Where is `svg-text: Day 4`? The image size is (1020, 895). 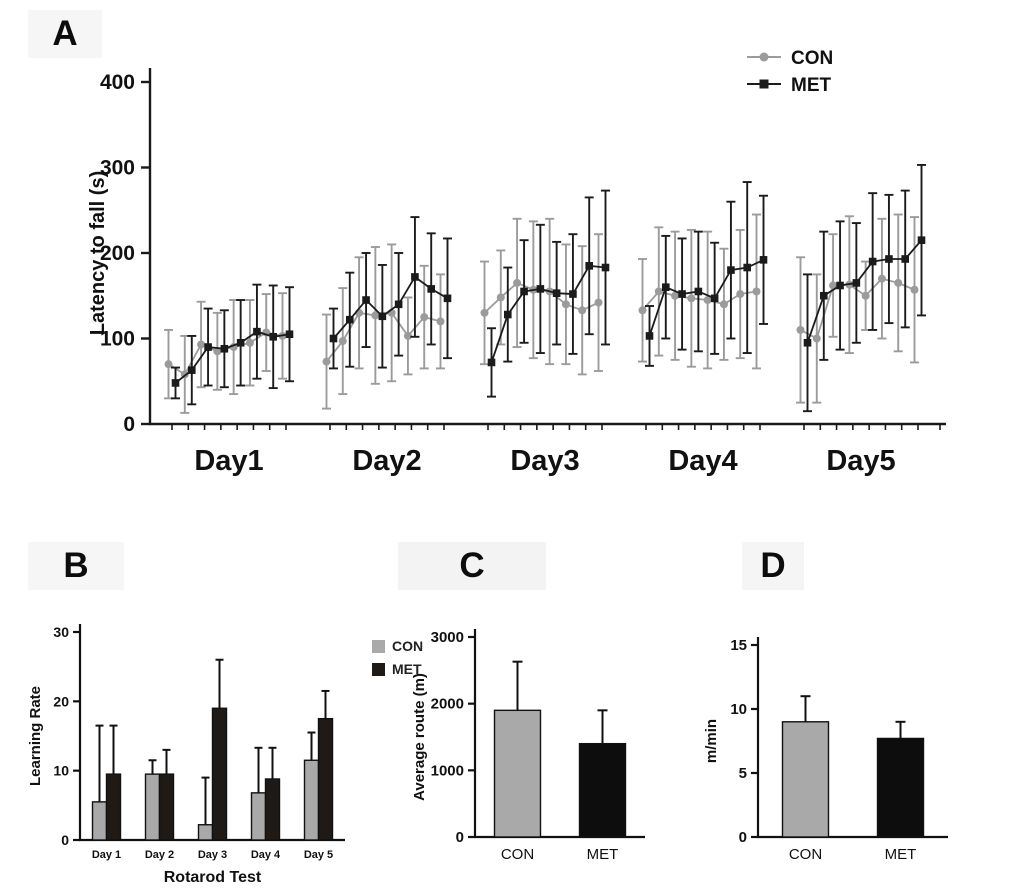
svg-text: Day 4 is located at coordinates (266, 855).